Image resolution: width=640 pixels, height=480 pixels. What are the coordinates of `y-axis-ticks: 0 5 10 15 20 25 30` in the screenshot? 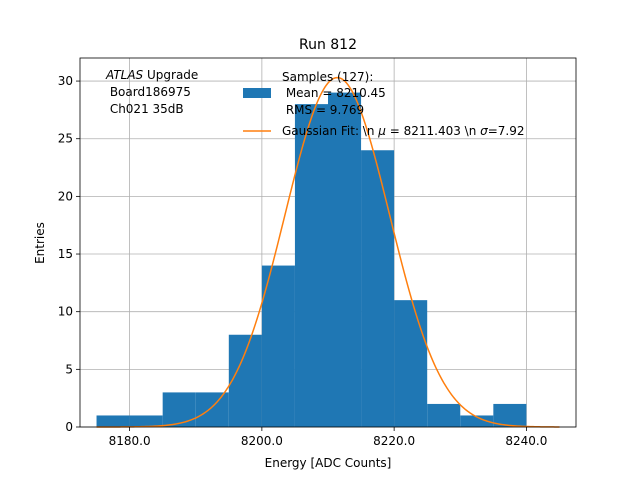 It's located at (69, 254).